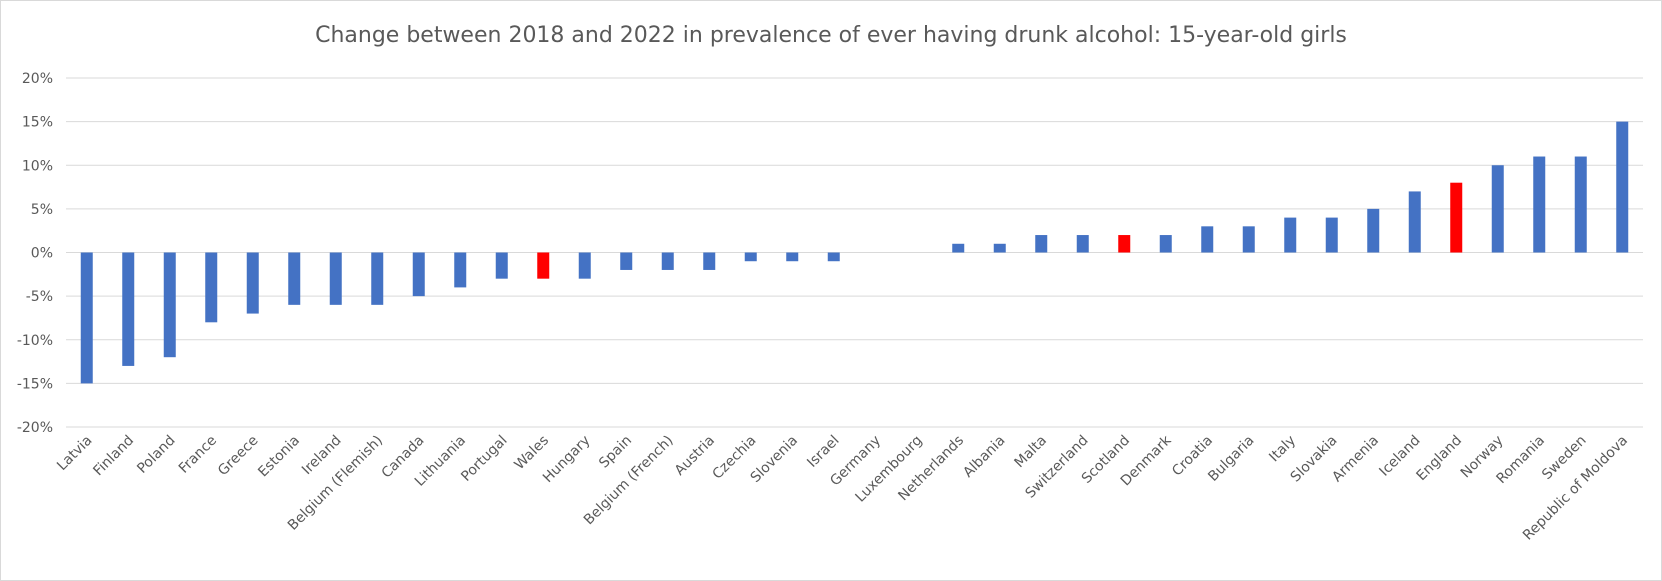 The height and width of the screenshot is (581, 1662). Describe the element at coordinates (238, 456) in the screenshot. I see `x-category-label: Greece` at that location.